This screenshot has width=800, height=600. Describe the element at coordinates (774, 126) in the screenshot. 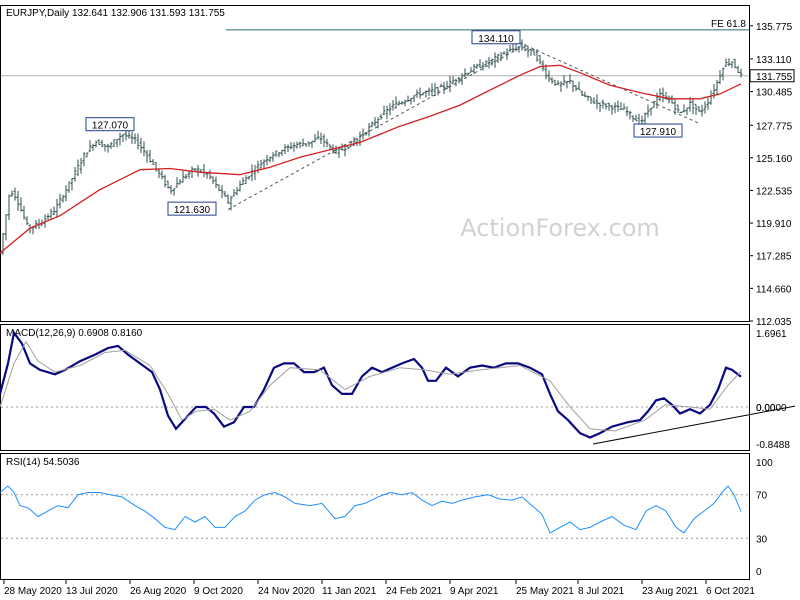

I see `price-y-tick-label: 127.775` at that location.